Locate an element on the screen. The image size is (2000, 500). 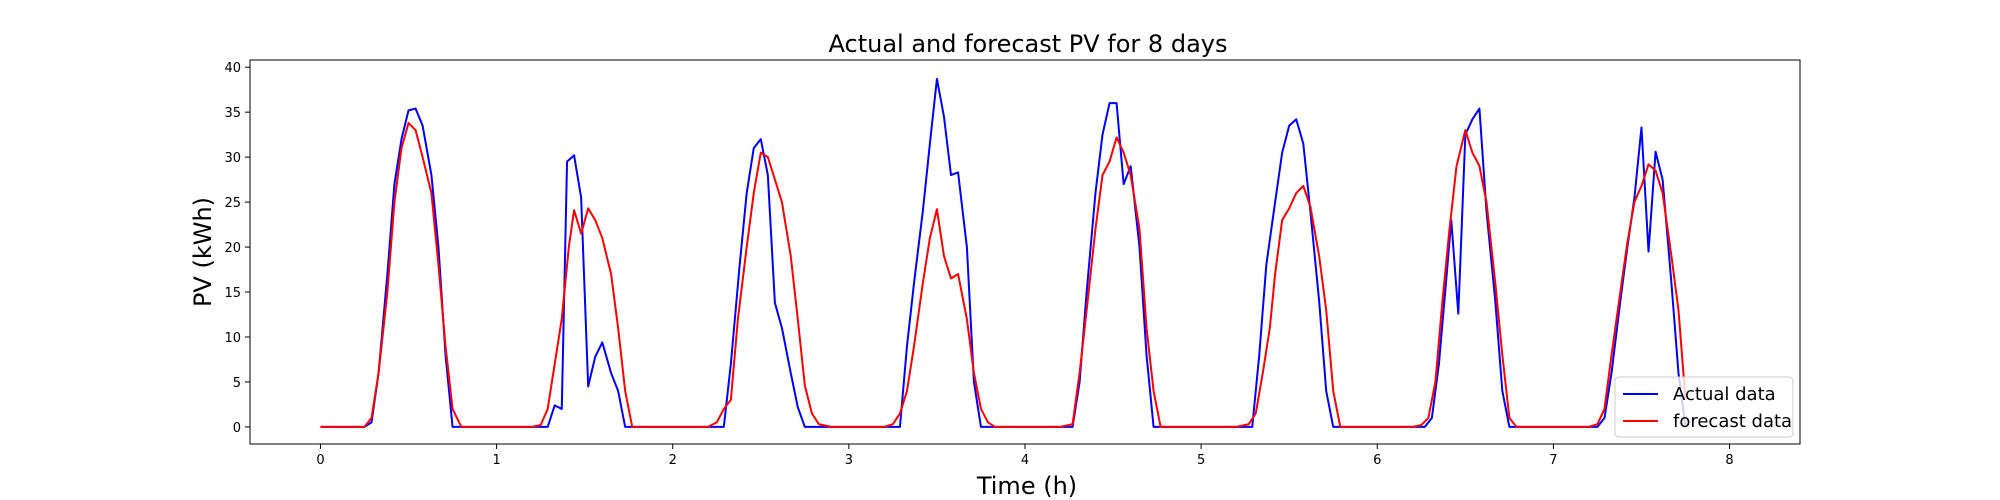
y-tick-label: 0 is located at coordinates (237, 428).